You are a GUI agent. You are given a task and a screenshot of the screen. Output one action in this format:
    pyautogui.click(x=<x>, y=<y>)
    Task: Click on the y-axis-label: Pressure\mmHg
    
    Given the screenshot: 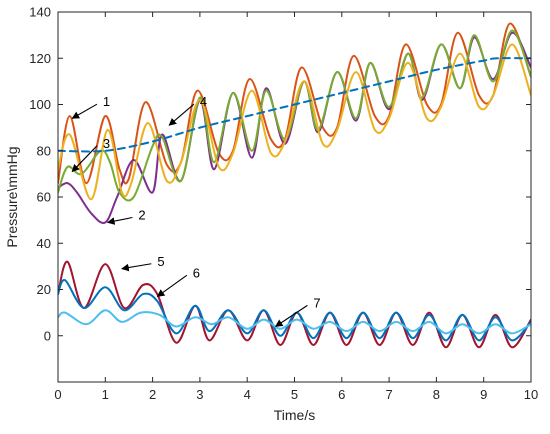 What is the action you would take?
    pyautogui.click(x=12, y=196)
    